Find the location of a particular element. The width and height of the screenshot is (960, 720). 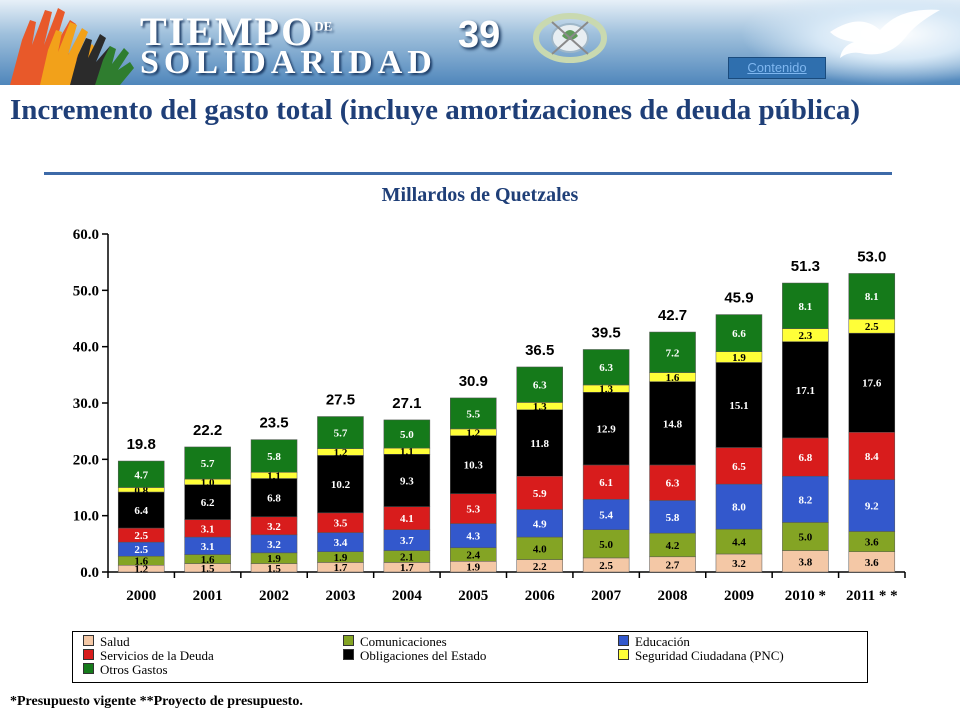

total-label: 23.5 is located at coordinates (273, 423).